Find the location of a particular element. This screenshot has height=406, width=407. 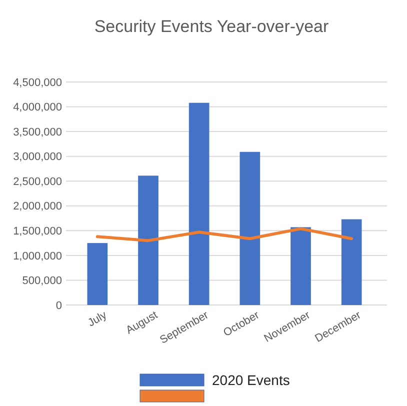

y-tick-label: 1,500,000 is located at coordinates (37, 232).